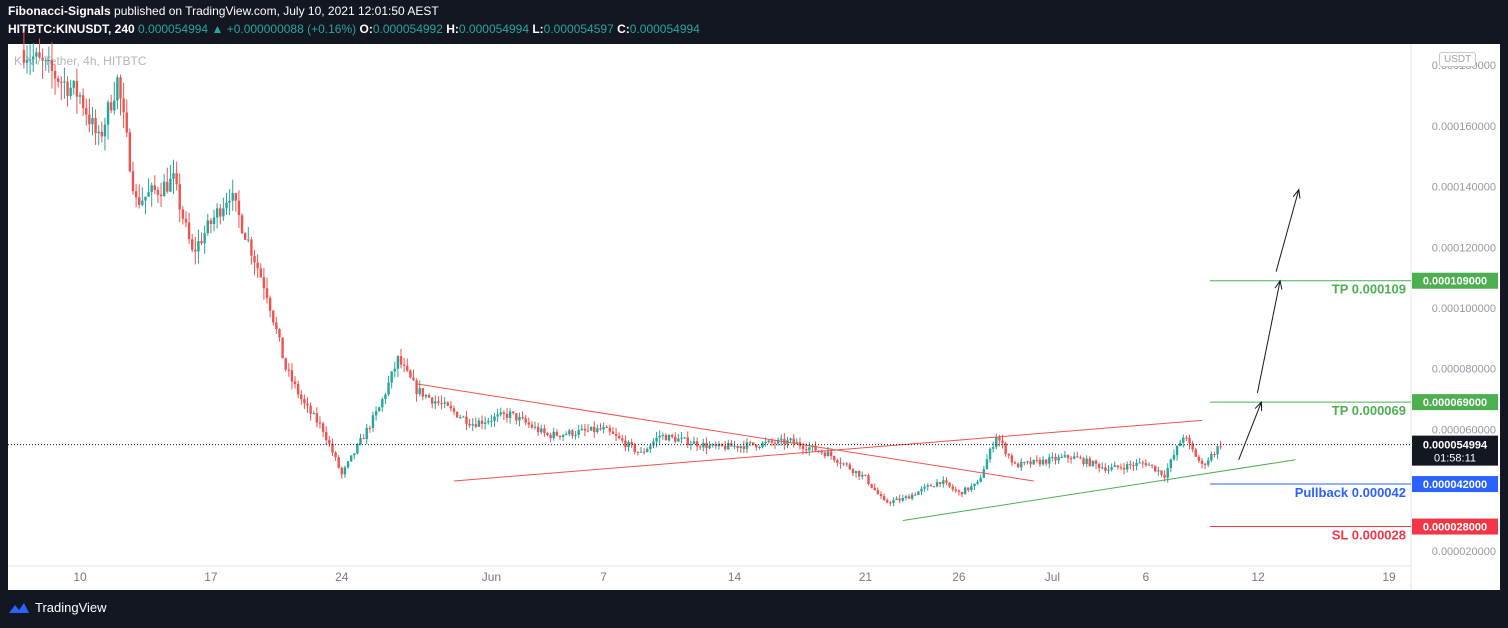  What do you see at coordinates (578, 29) in the screenshot?
I see `low-value: 0.000054597` at bounding box center [578, 29].